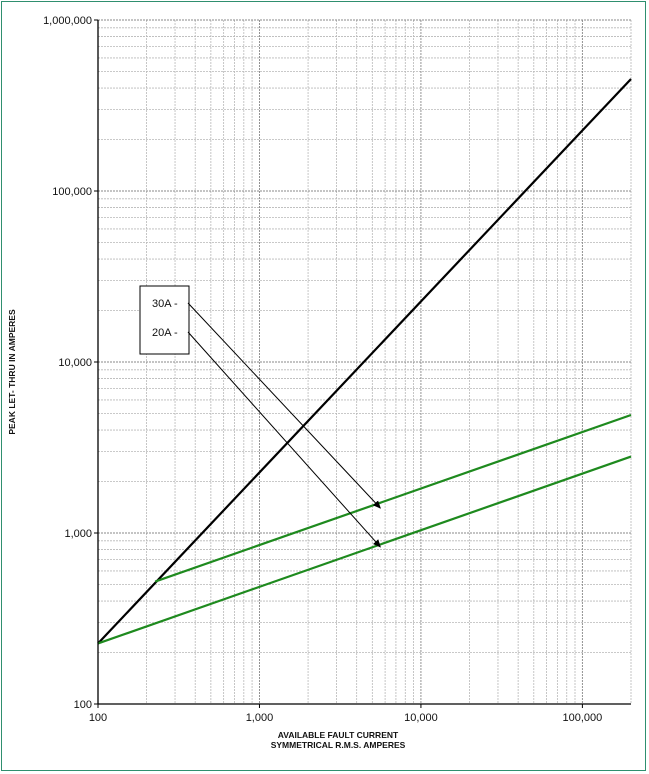 The width and height of the screenshot is (649, 774). I want to click on y-tick-labels: 100 1,000 10,000 100,000 1,000,000, so click(67, 363).